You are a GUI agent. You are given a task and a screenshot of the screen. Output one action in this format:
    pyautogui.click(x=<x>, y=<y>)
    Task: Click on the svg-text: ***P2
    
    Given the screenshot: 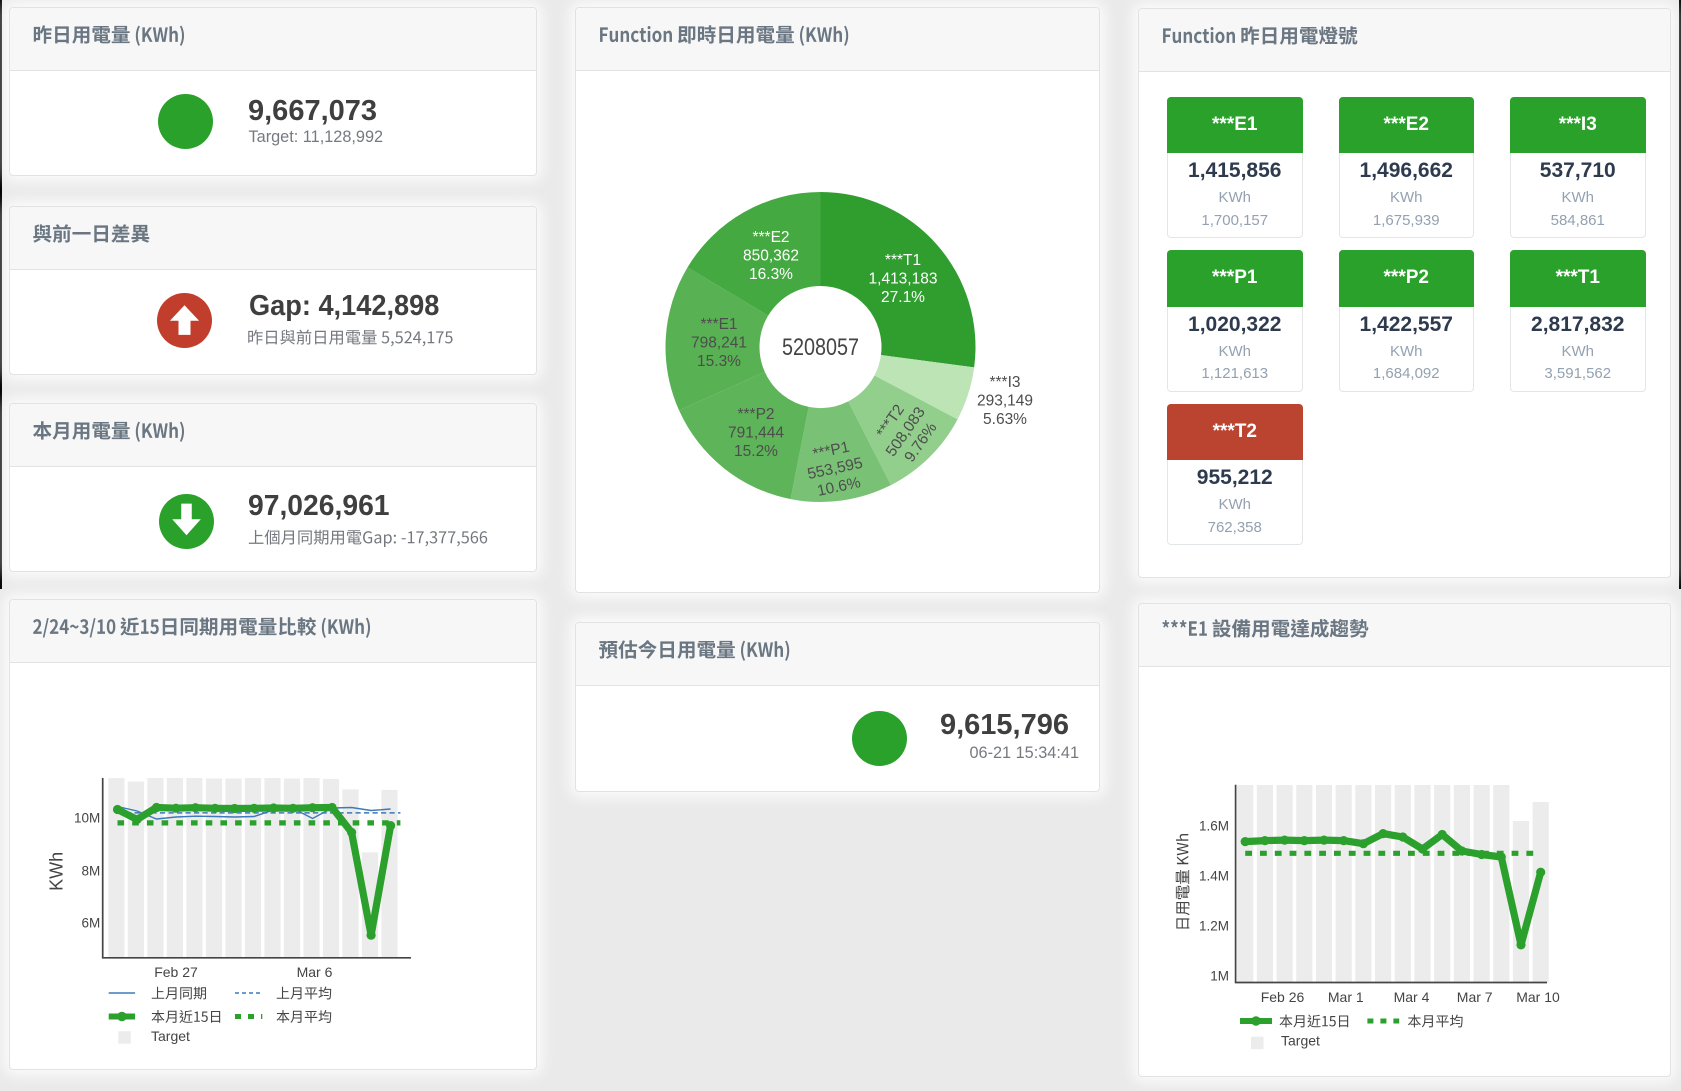 What is the action you would take?
    pyautogui.click(x=755, y=414)
    